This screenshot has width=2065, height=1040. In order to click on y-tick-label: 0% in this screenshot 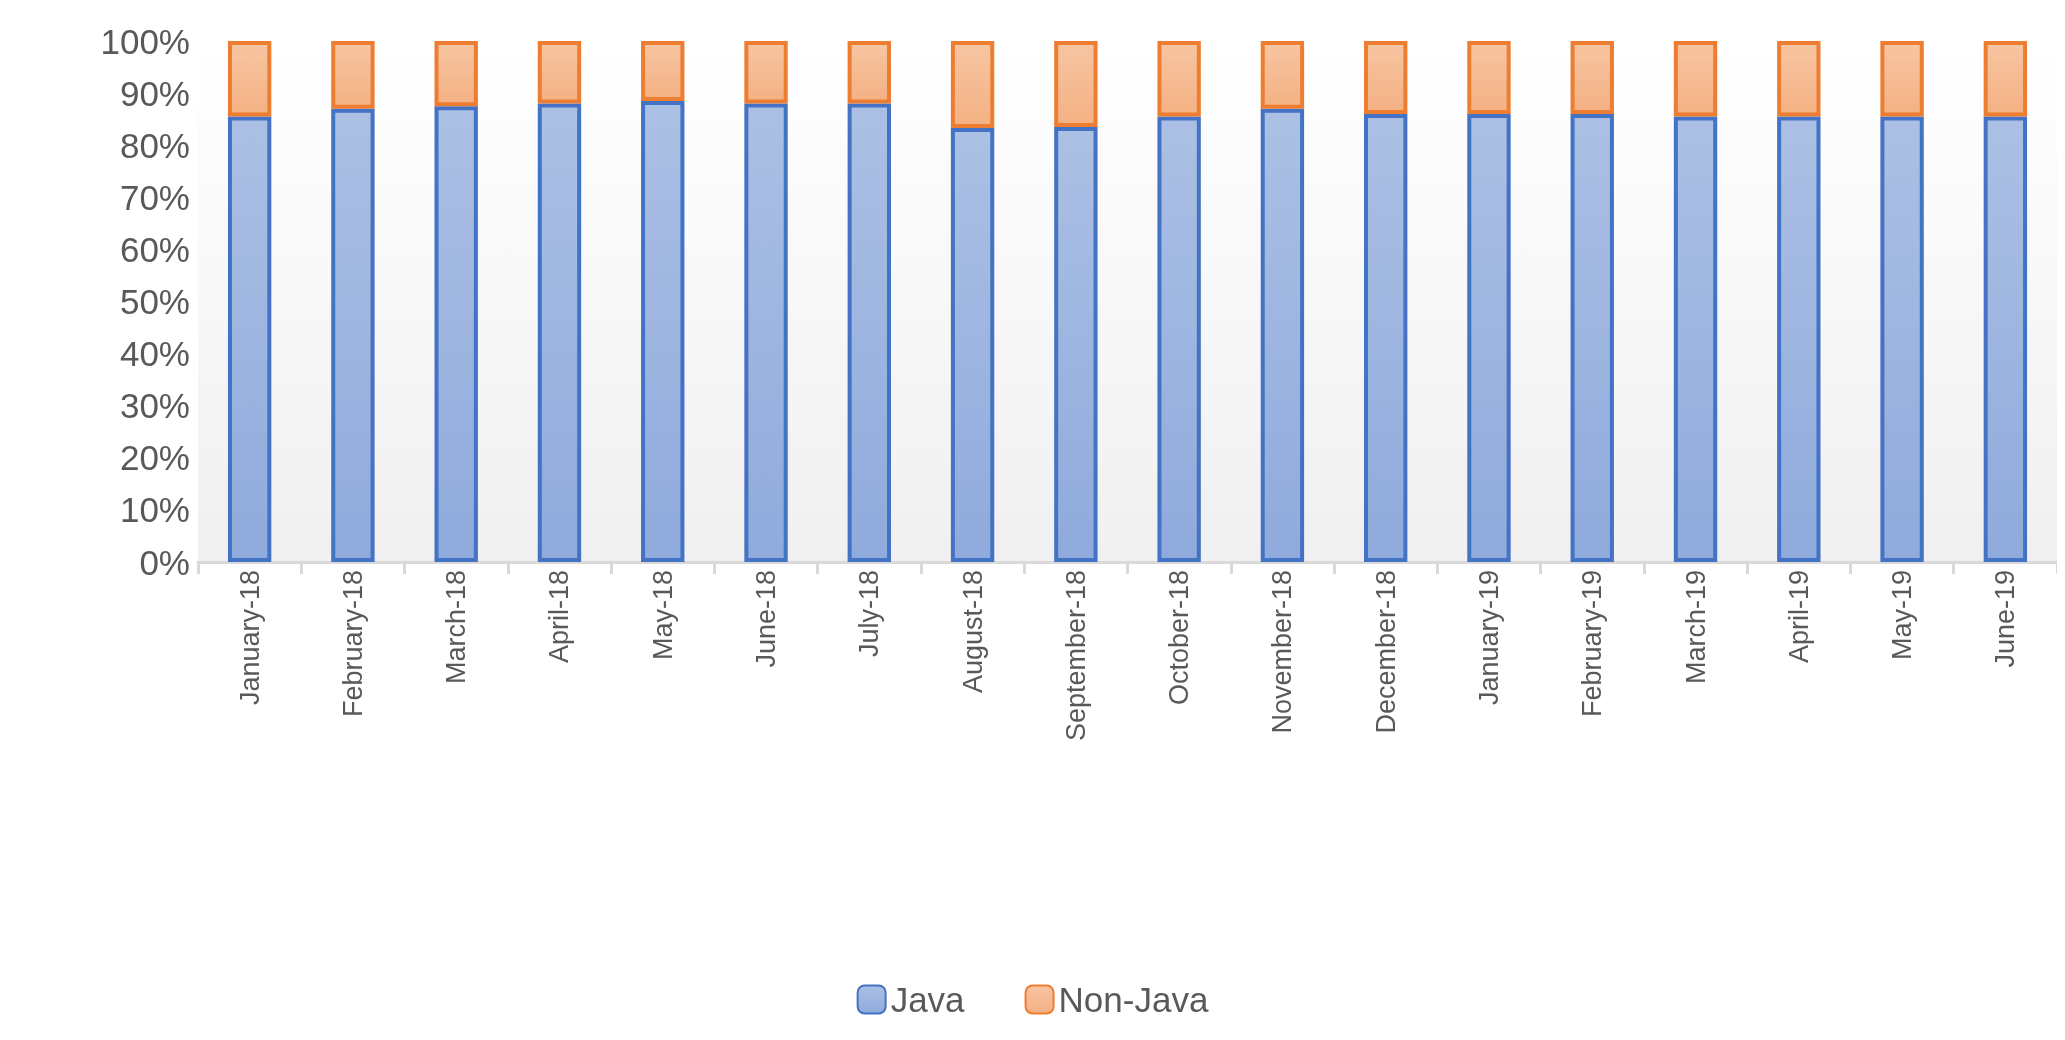, I will do `click(164, 562)`.